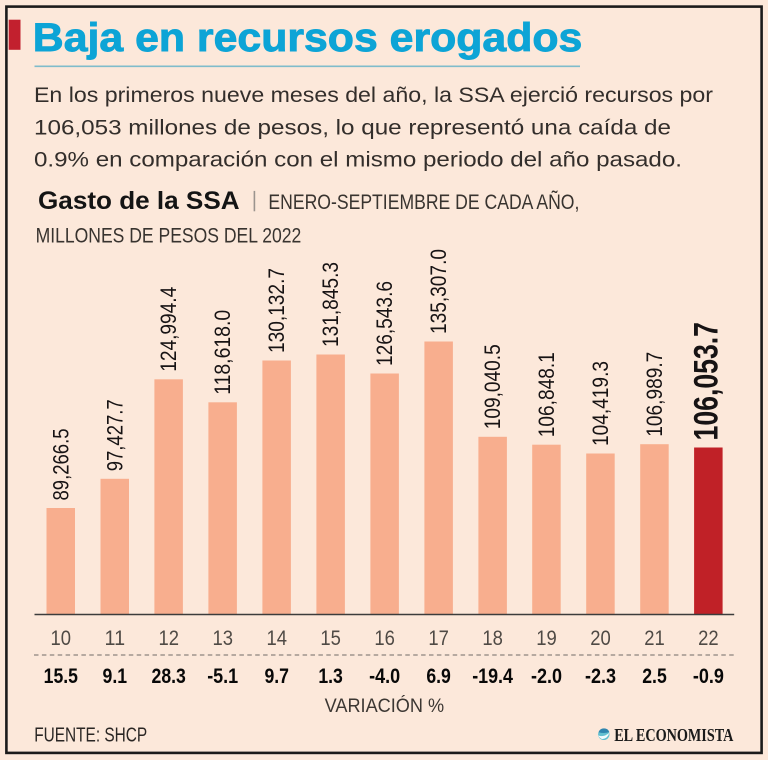  What do you see at coordinates (308, 37) in the screenshot?
I see `svg-text: Baja en recursos erogados` at bounding box center [308, 37].